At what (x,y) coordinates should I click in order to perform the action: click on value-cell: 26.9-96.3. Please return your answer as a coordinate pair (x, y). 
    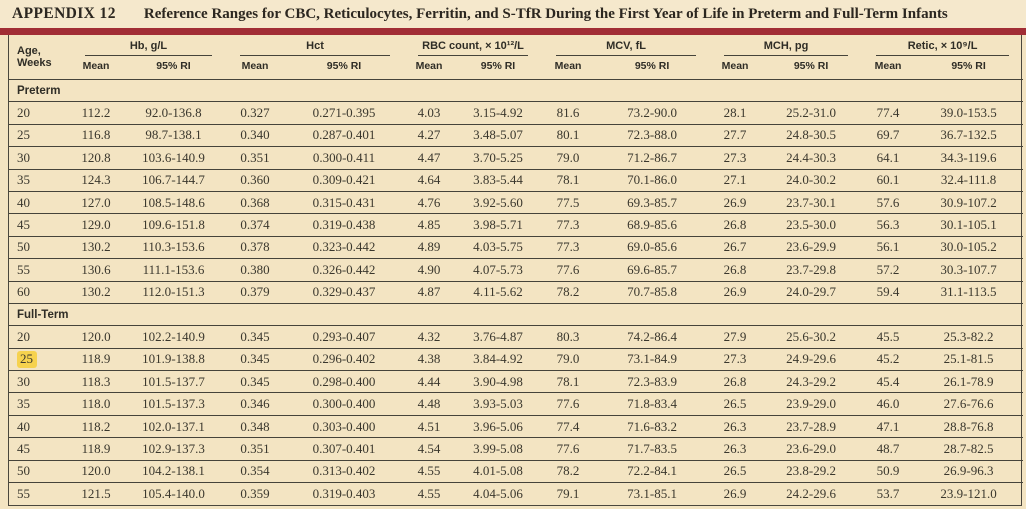
    Looking at the image, I should click on (969, 471).